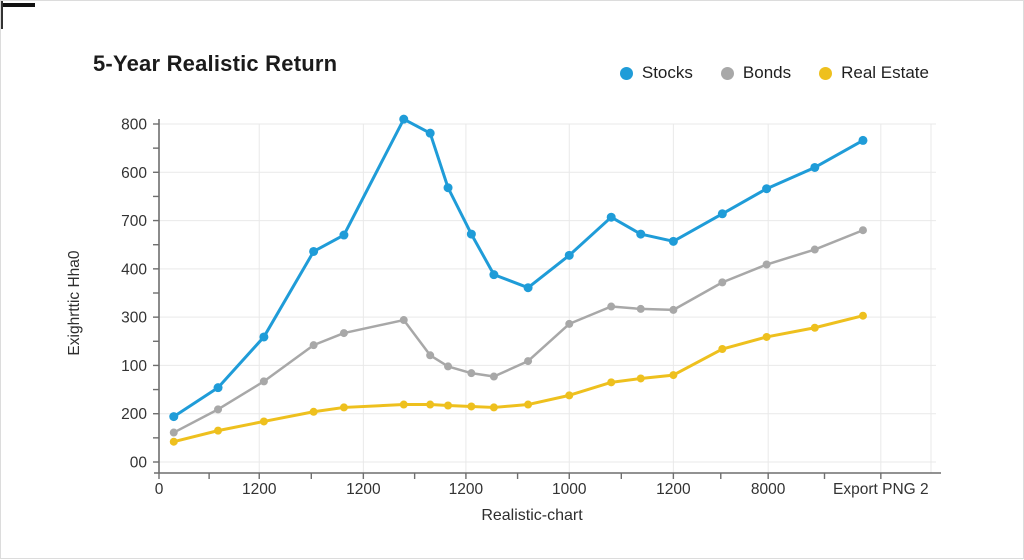 The image size is (1024, 560). What do you see at coordinates (134, 125) in the screenshot?
I see `y-tick-label: 800` at bounding box center [134, 125].